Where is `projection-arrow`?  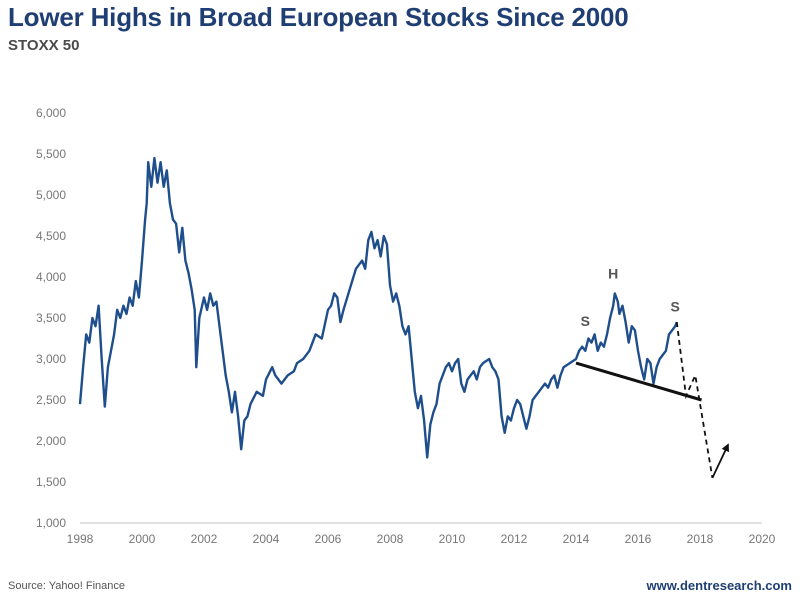 projection-arrow is located at coordinates (720, 461).